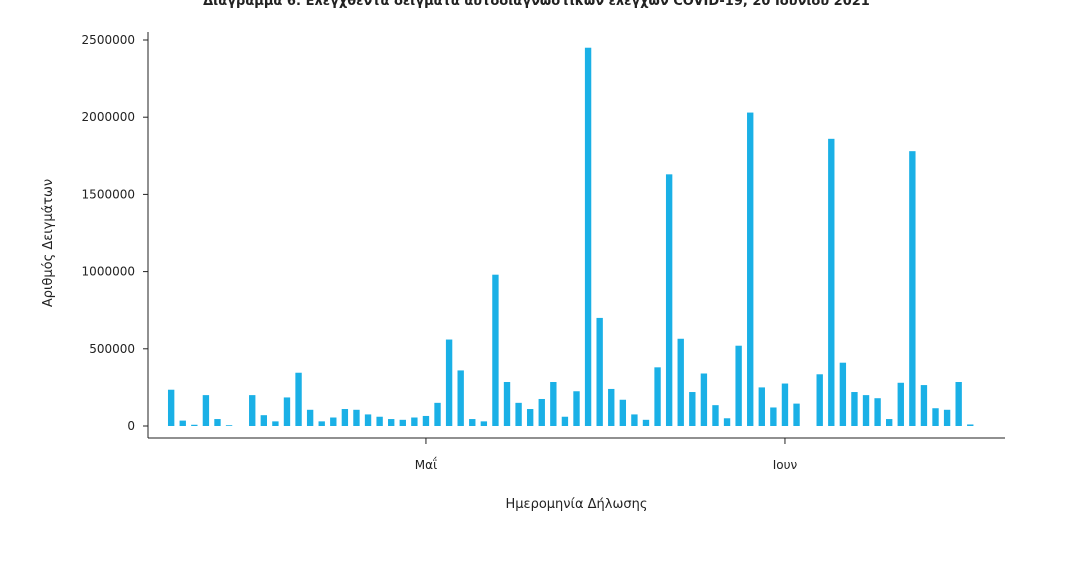 The height and width of the screenshot is (579, 1073). Describe the element at coordinates (577, 504) in the screenshot. I see `x-axis-title: Ημερομηνία Δήλωσης` at that location.